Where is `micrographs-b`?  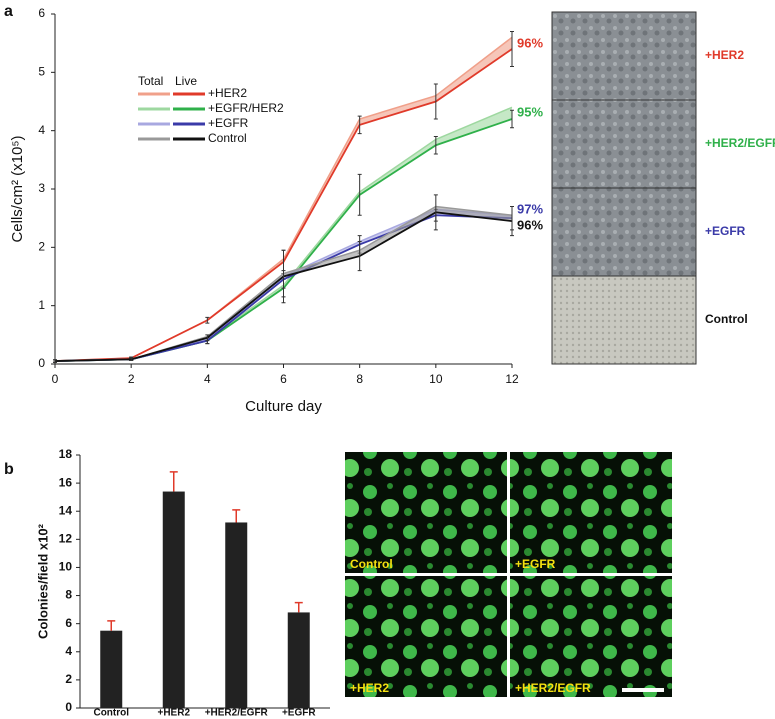 micrographs-b is located at coordinates (508, 574).